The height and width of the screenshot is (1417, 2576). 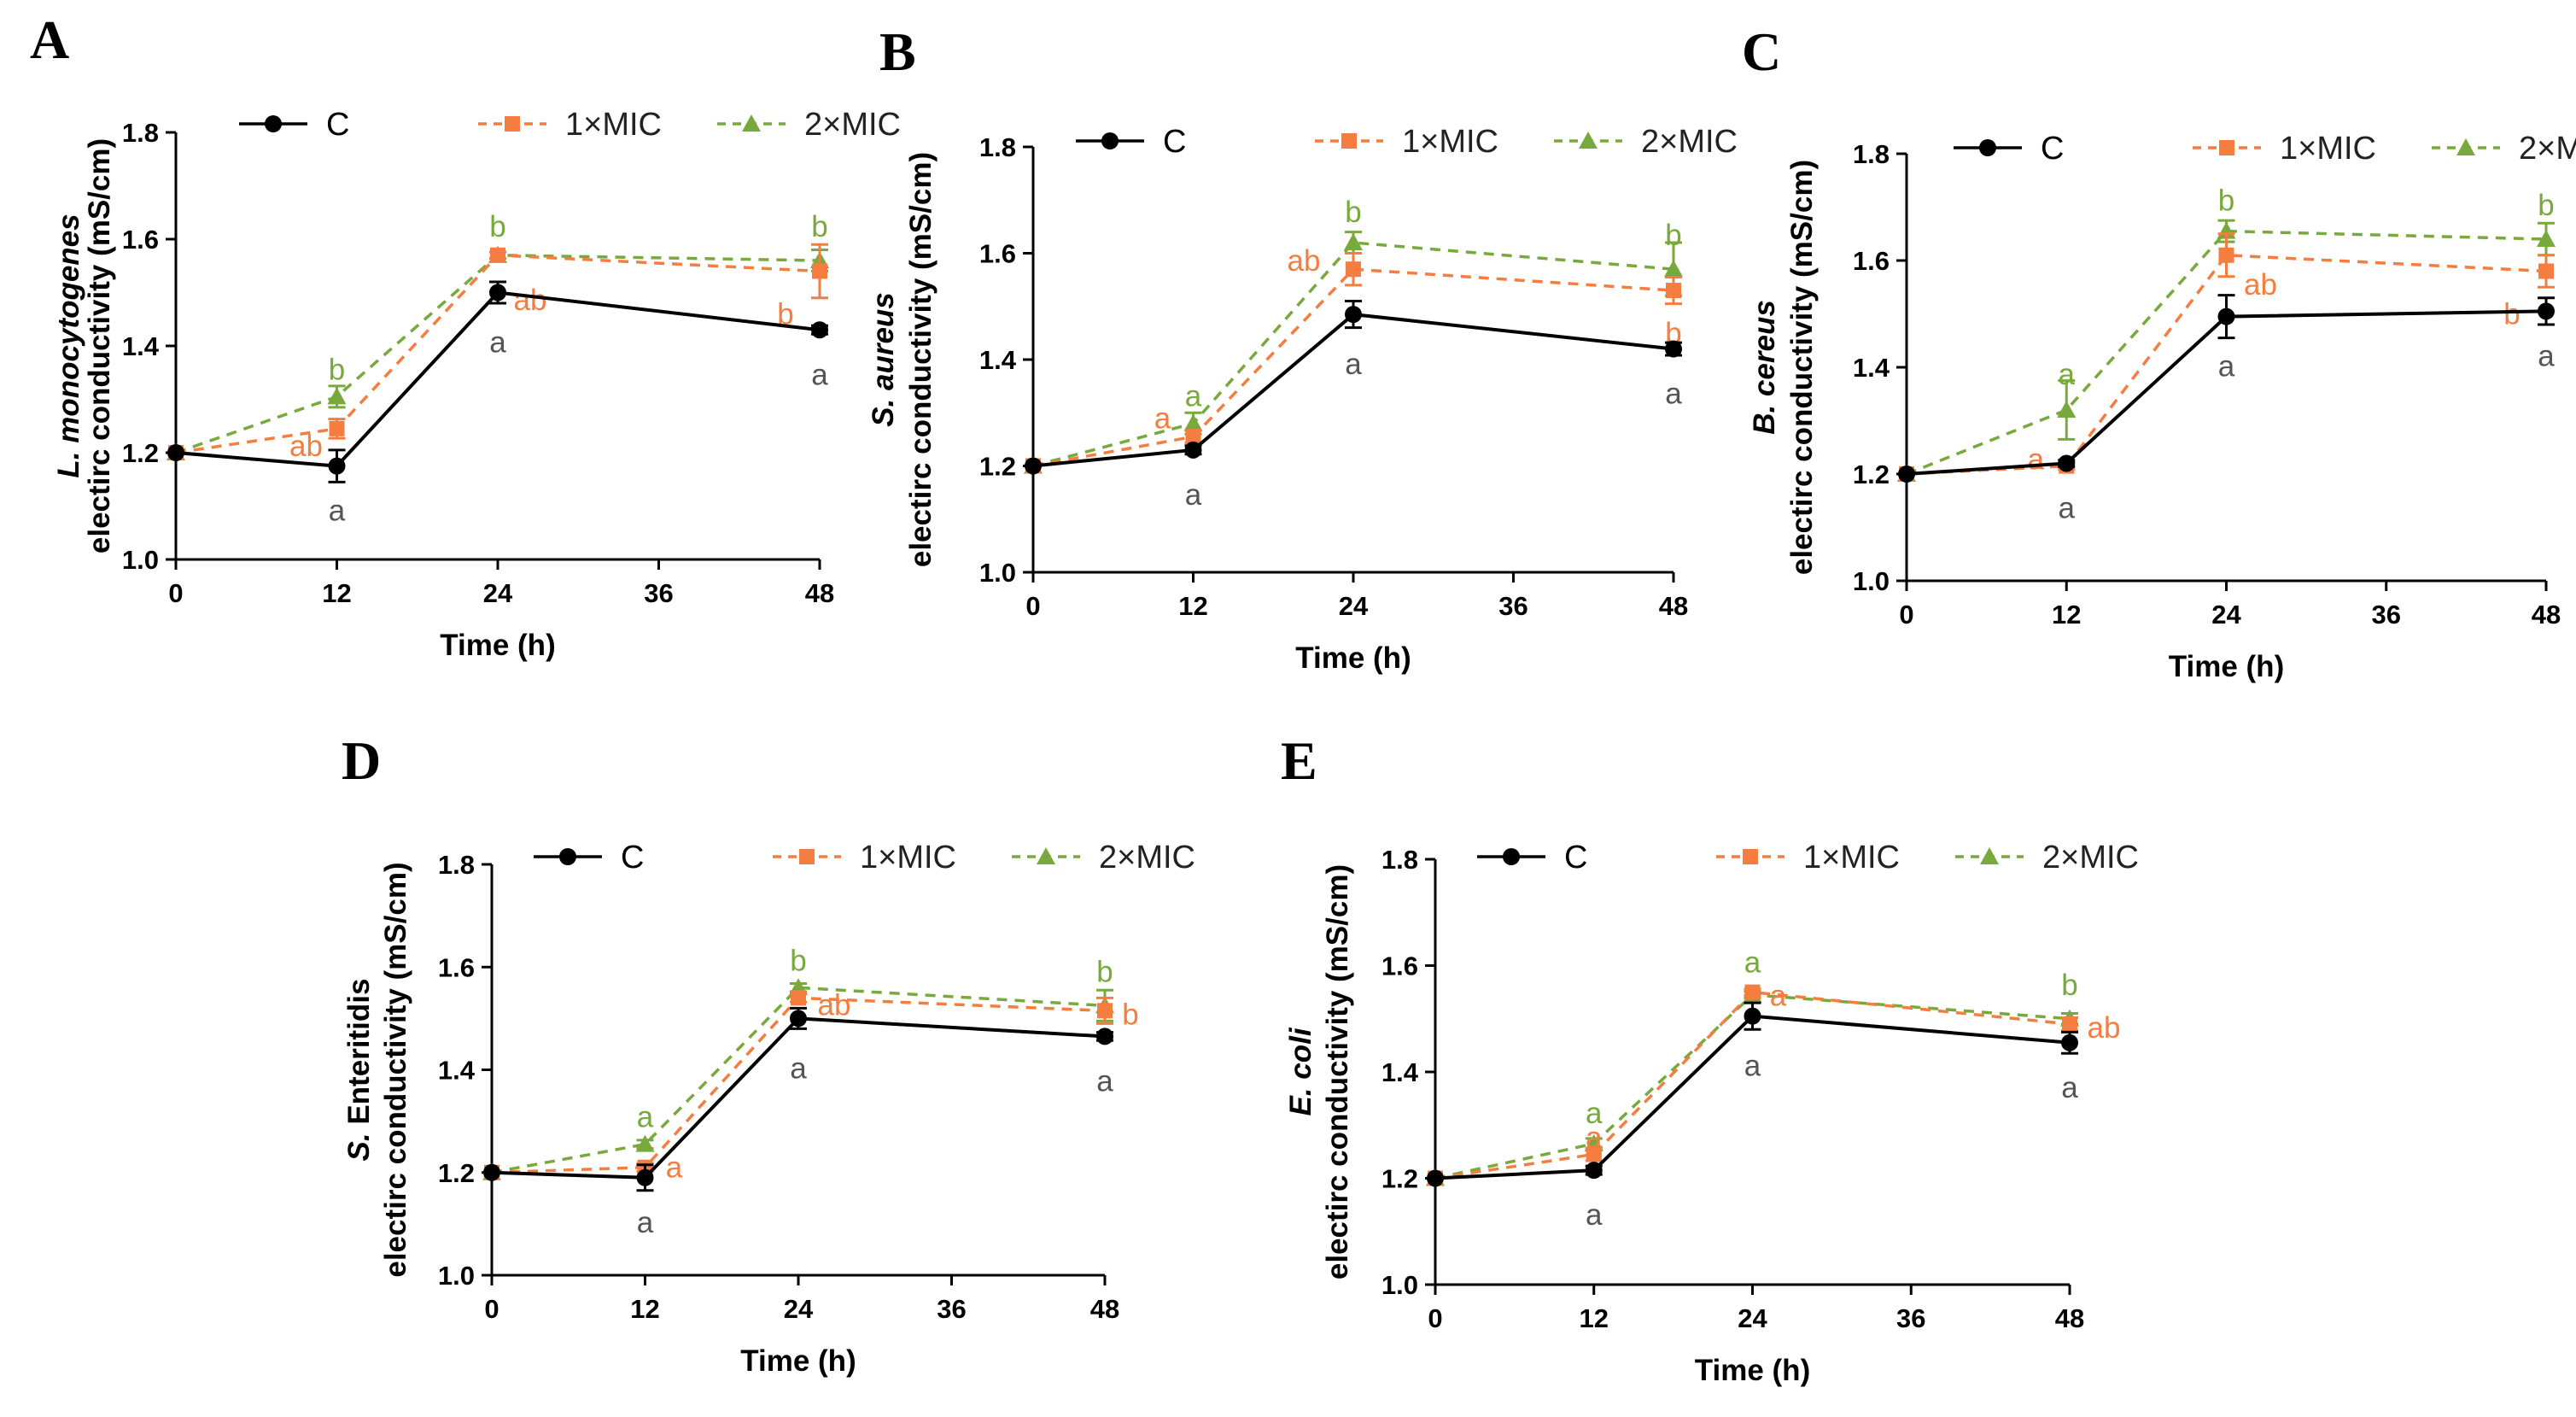 I want to click on x-tick-label: 24, so click(x=2226, y=614).